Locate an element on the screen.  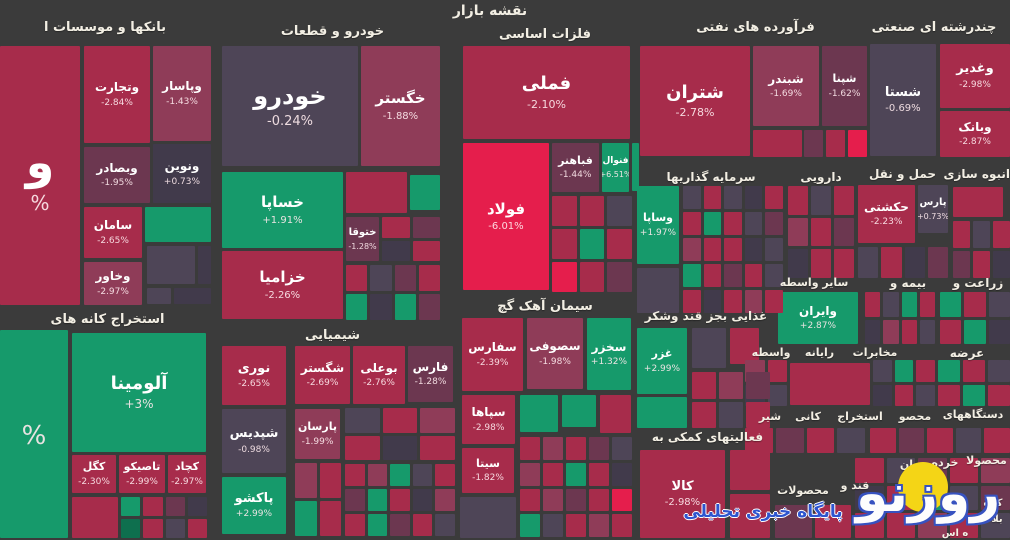
treemap-tile: پارسان -1.99% is located at coordinates (317, 434).